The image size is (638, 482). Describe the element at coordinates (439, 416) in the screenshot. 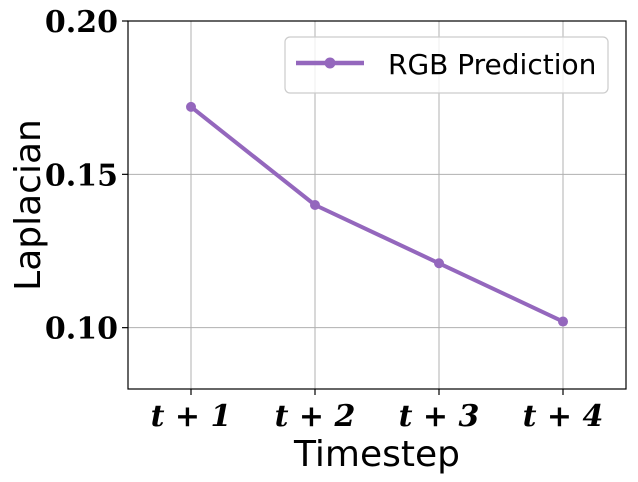

I see `x-tick-label: t + 3` at that location.